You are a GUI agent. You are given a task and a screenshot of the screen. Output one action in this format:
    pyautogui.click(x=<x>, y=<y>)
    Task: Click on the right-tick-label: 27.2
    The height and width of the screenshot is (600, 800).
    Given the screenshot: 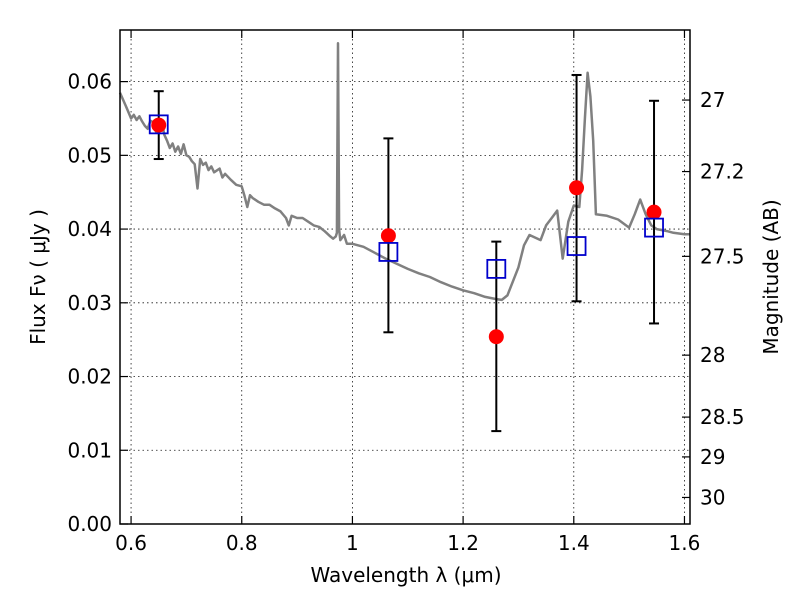 What is the action you would take?
    pyautogui.click(x=722, y=172)
    